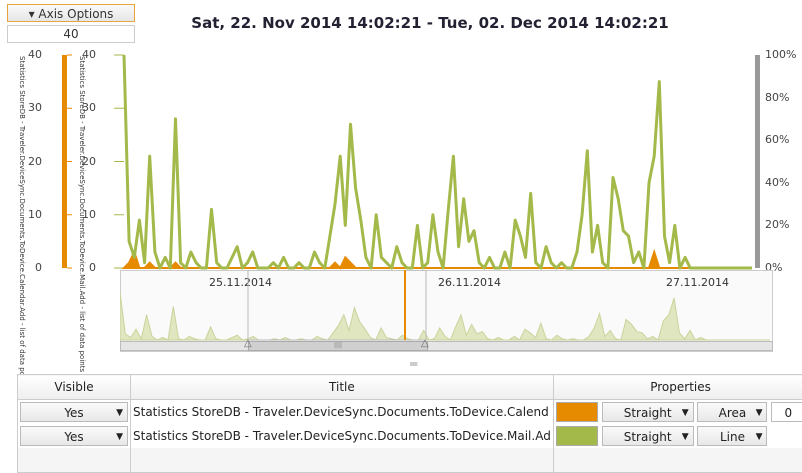 Image resolution: width=802 pixels, height=473 pixels. What do you see at coordinates (677, 387) in the screenshot?
I see `header-properties: Properties` at bounding box center [677, 387].